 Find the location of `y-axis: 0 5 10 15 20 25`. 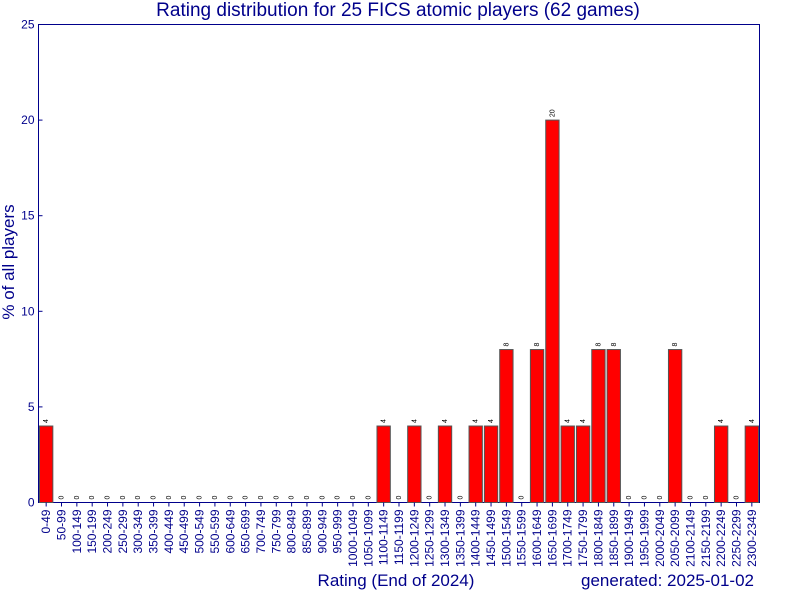

y-axis: 0 5 10 15 20 25 is located at coordinates (32, 264).